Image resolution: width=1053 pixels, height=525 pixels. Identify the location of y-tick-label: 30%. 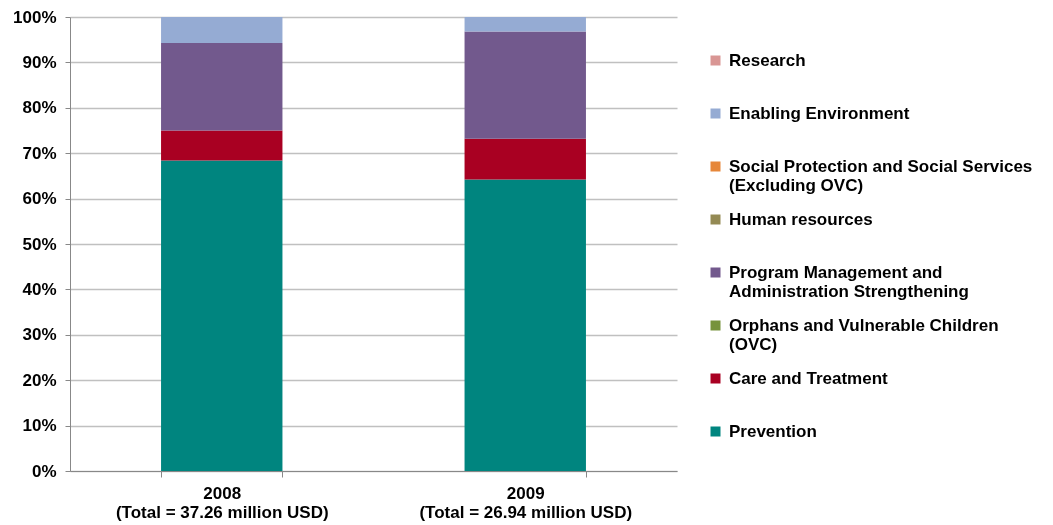
(39, 335).